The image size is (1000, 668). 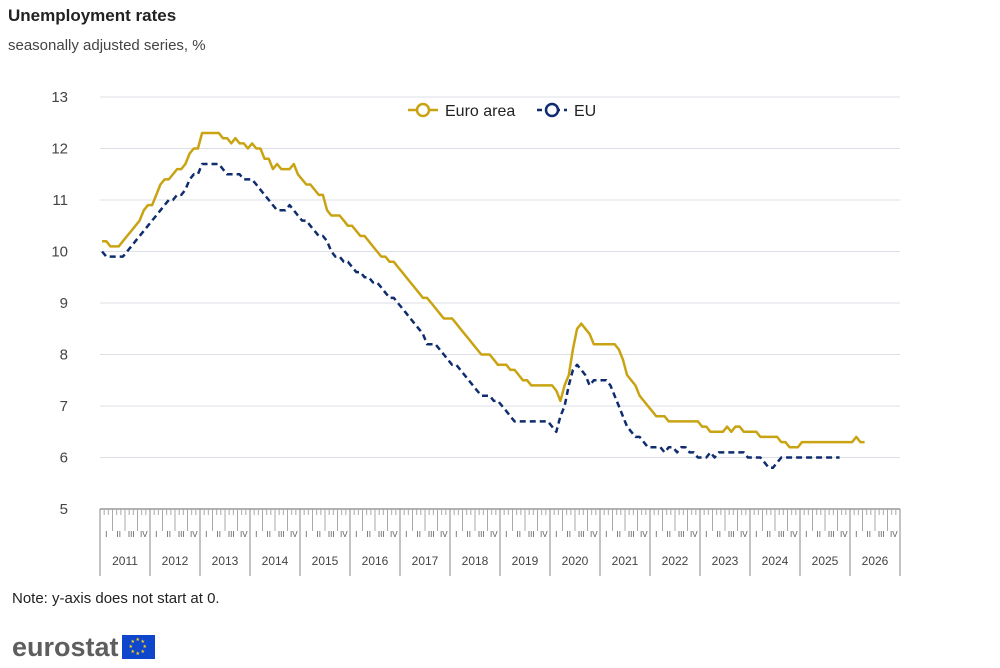 What do you see at coordinates (575, 561) in the screenshot?
I see `year-label: 2020` at bounding box center [575, 561].